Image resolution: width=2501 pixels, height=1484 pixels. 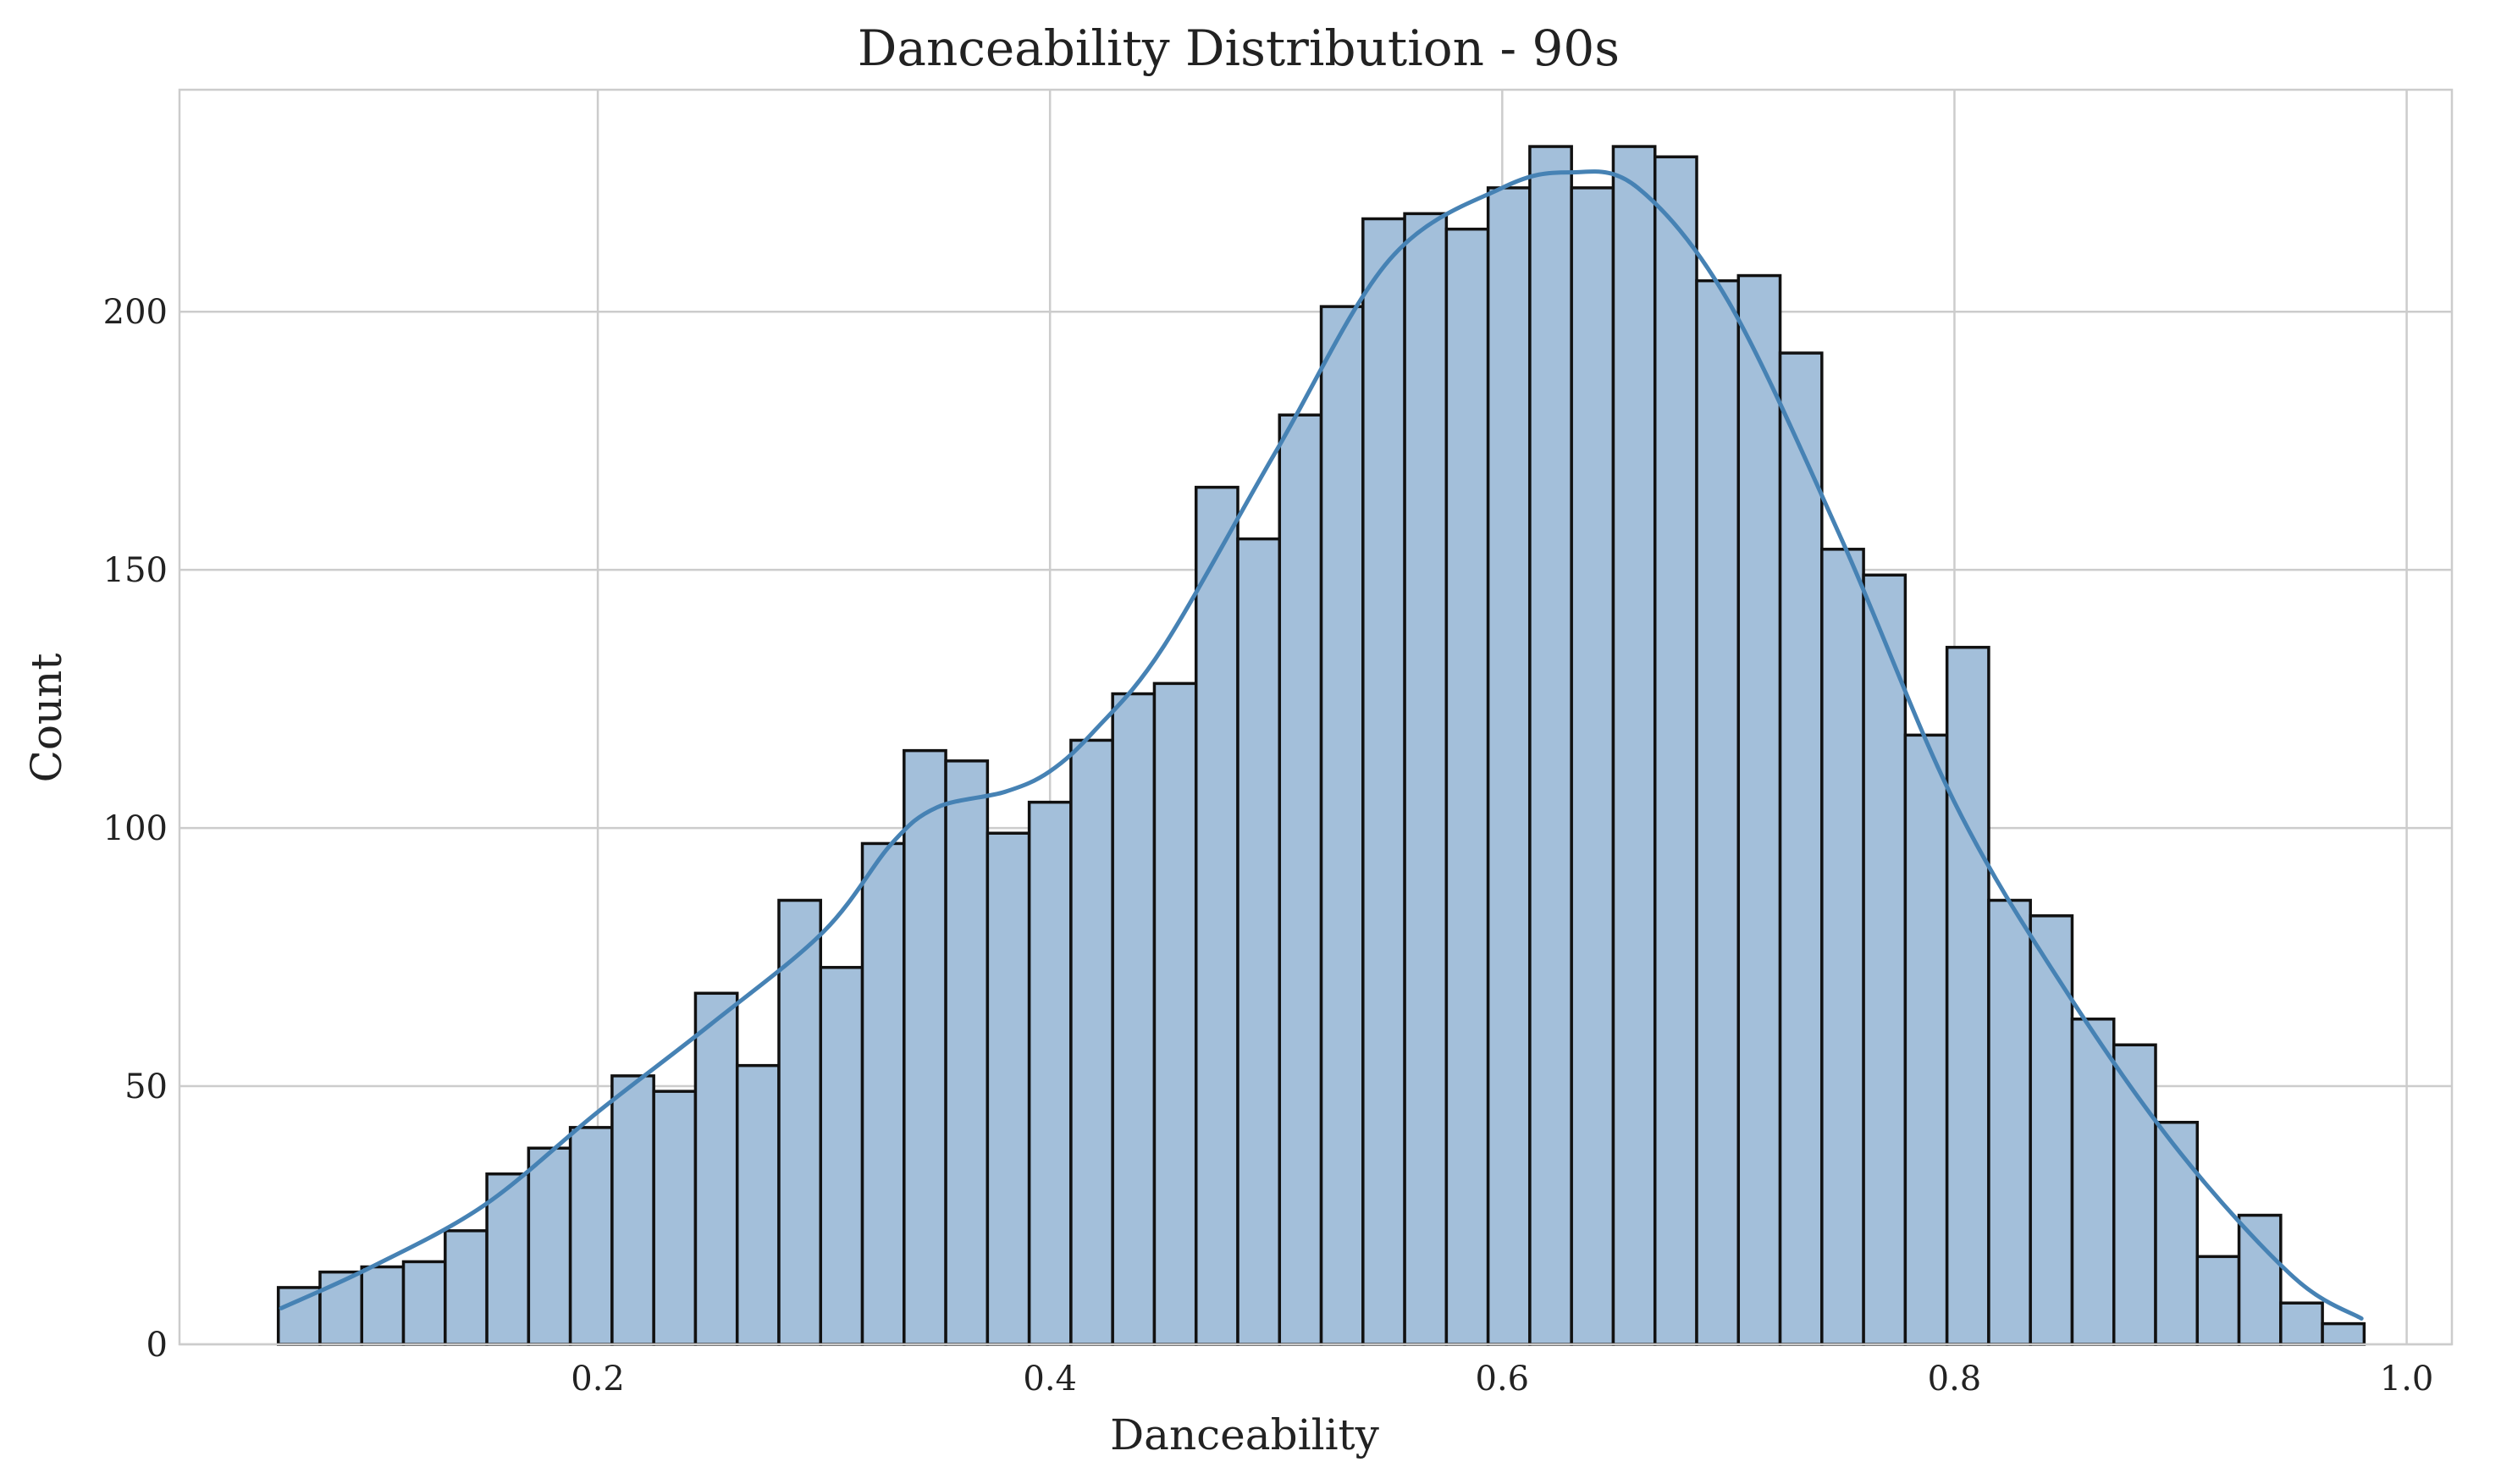 I want to click on y-tick-label: 150, so click(x=135, y=570).